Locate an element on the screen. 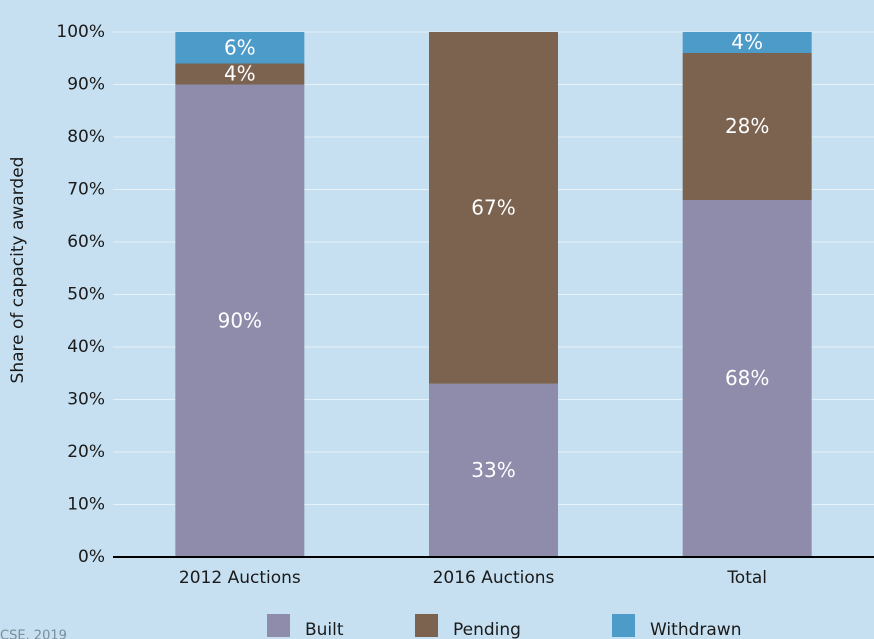  data-label: 68% is located at coordinates (747, 378).